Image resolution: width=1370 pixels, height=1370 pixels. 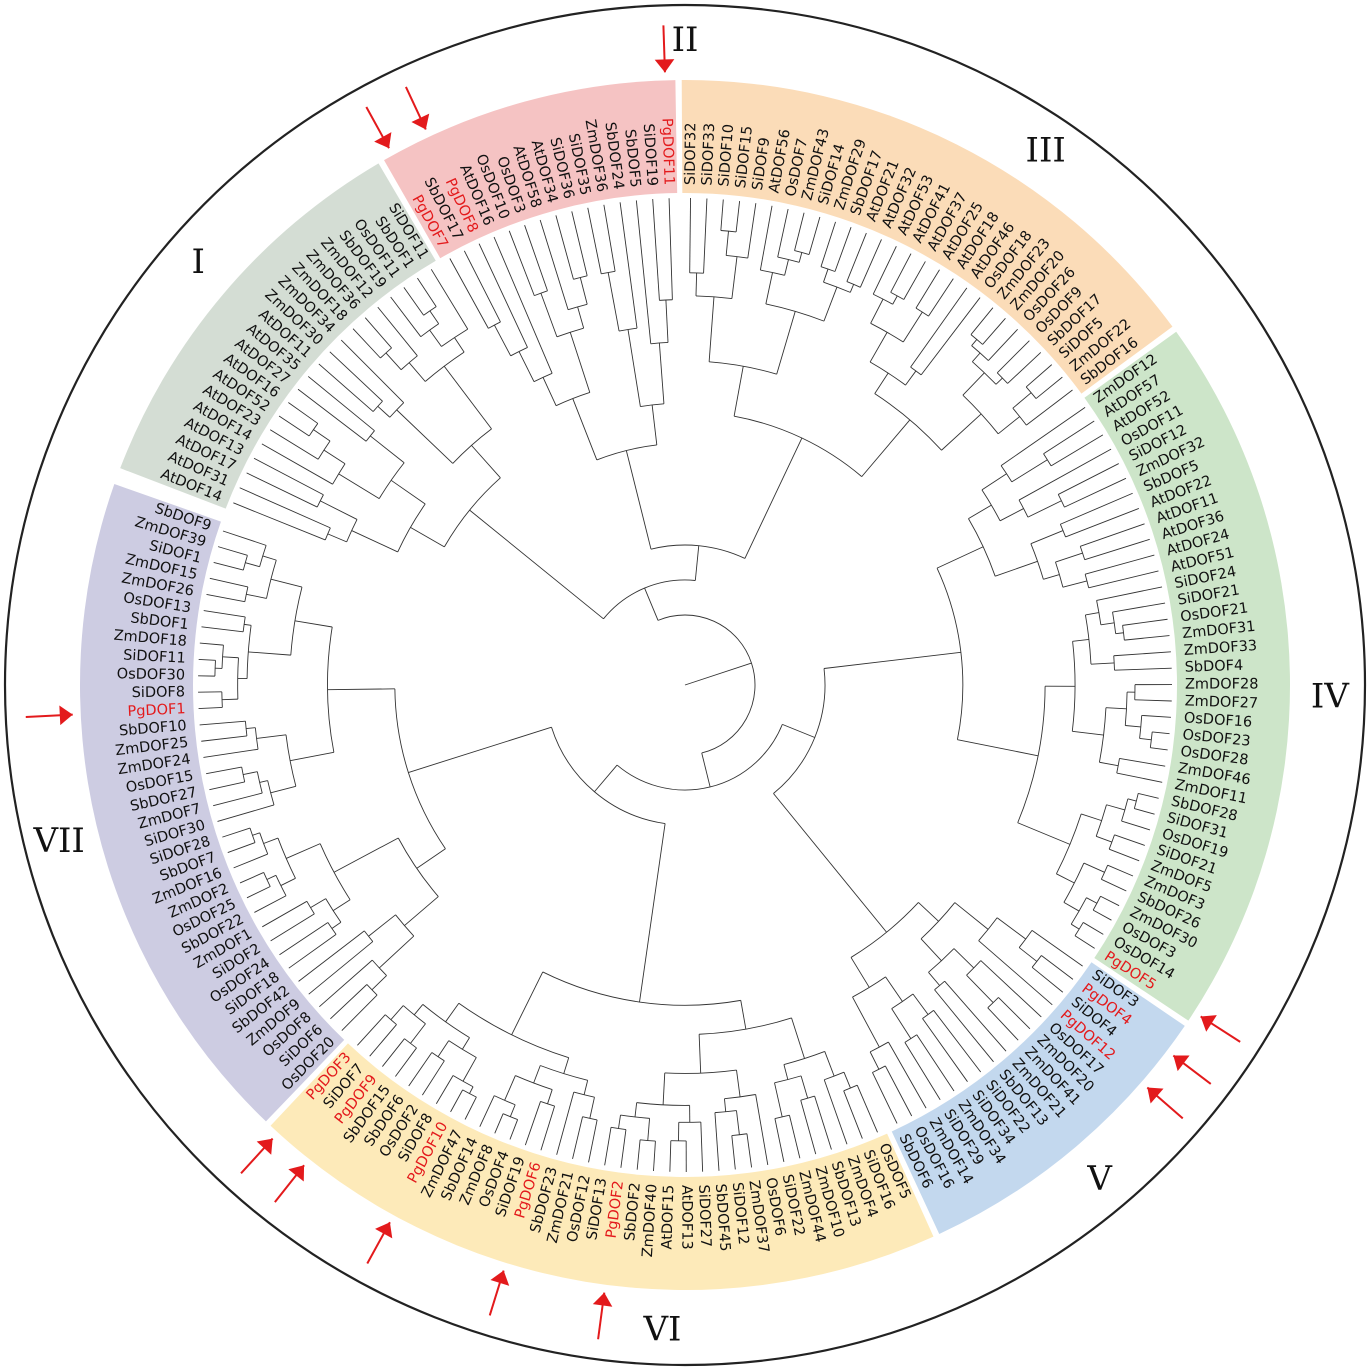 What do you see at coordinates (650, 1220) in the screenshot?
I see `leaf-label: ZmDOF40` at bounding box center [650, 1220].